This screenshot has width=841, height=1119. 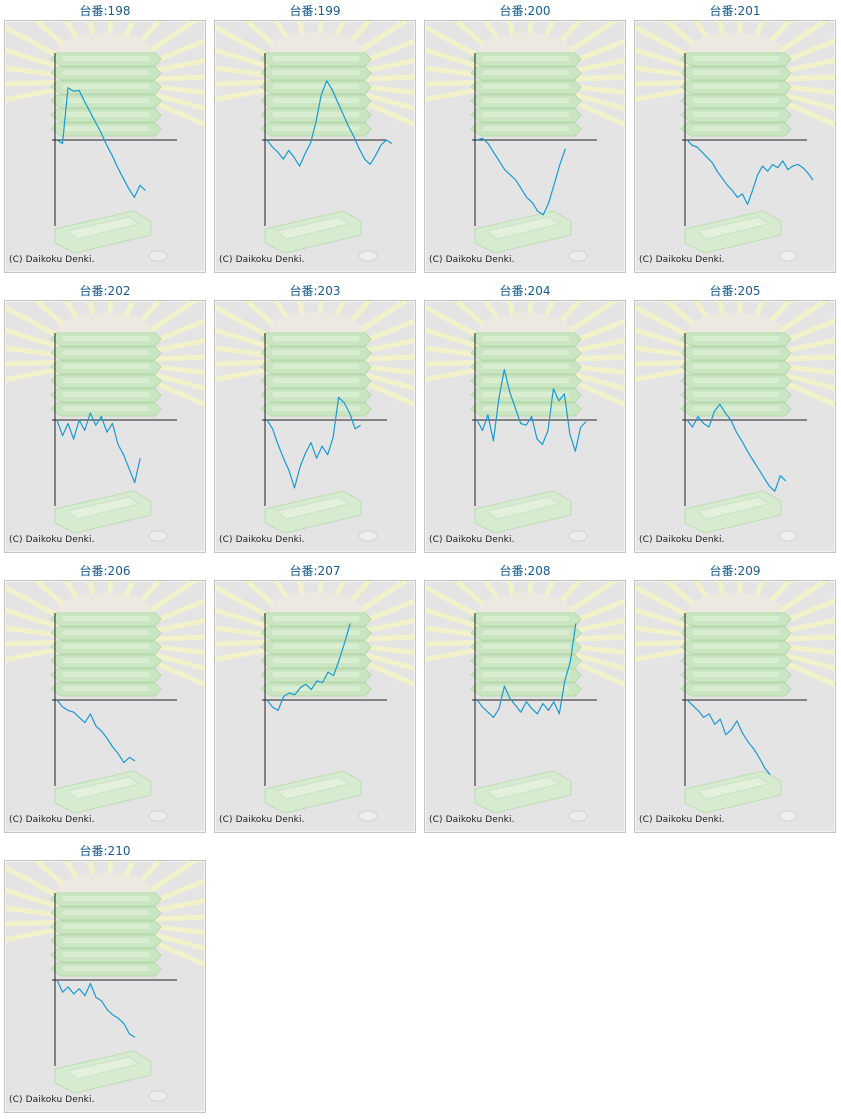 What do you see at coordinates (735, 291) in the screenshot?
I see `machine-title-link: 台番:205` at bounding box center [735, 291].